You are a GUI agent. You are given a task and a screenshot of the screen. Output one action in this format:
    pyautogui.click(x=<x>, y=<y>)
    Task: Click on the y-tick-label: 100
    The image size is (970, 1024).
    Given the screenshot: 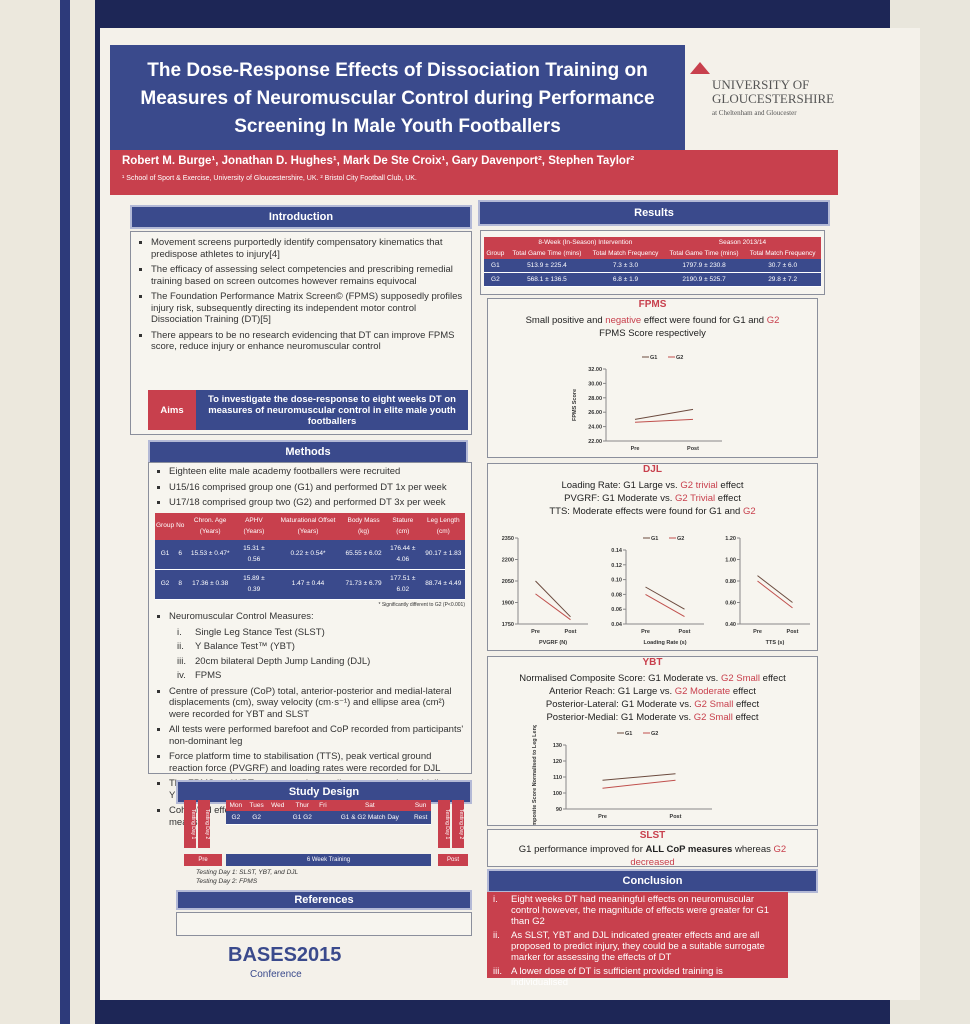 What is the action you would take?
    pyautogui.click(x=557, y=794)
    